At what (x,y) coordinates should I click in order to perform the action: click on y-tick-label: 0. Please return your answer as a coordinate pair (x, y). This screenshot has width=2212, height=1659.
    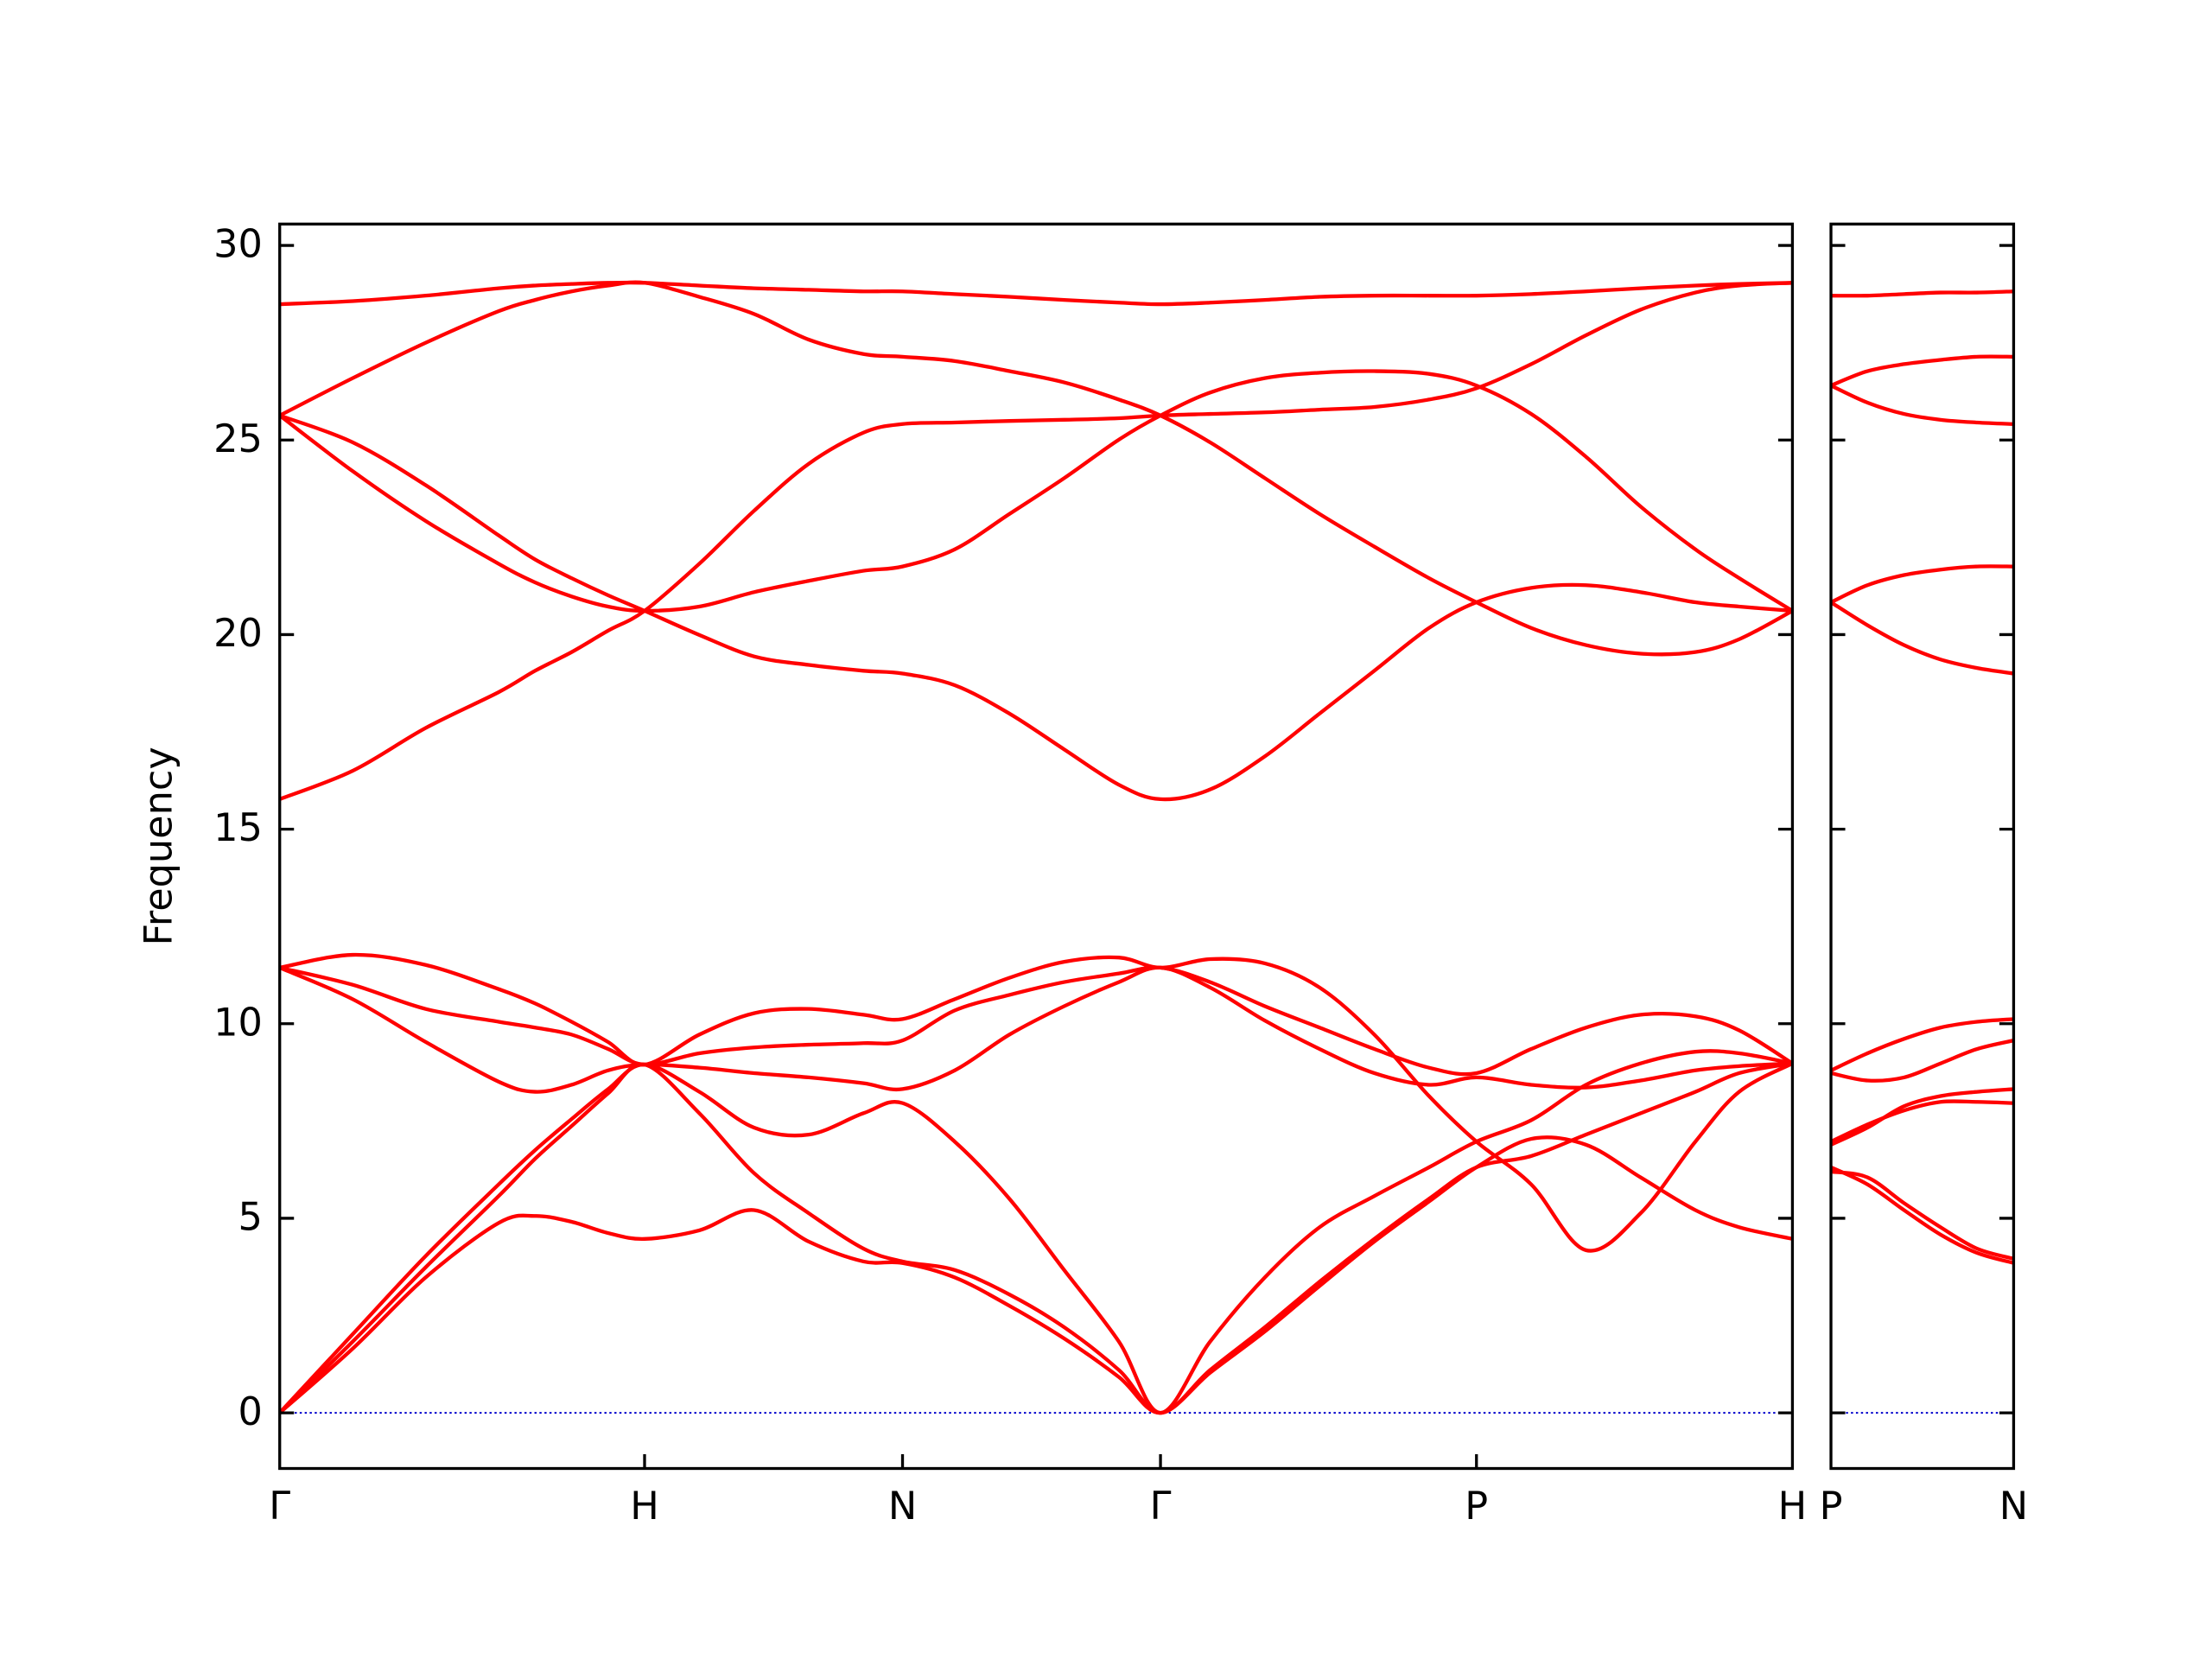
    Looking at the image, I should click on (250, 1411).